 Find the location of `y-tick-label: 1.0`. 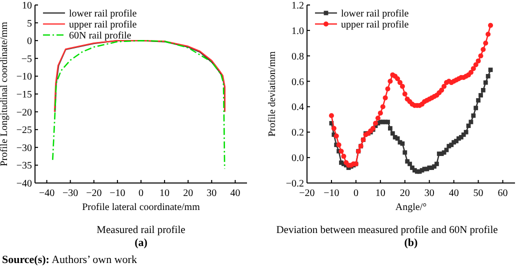

y-tick-label: 1.0 is located at coordinates (298, 31).